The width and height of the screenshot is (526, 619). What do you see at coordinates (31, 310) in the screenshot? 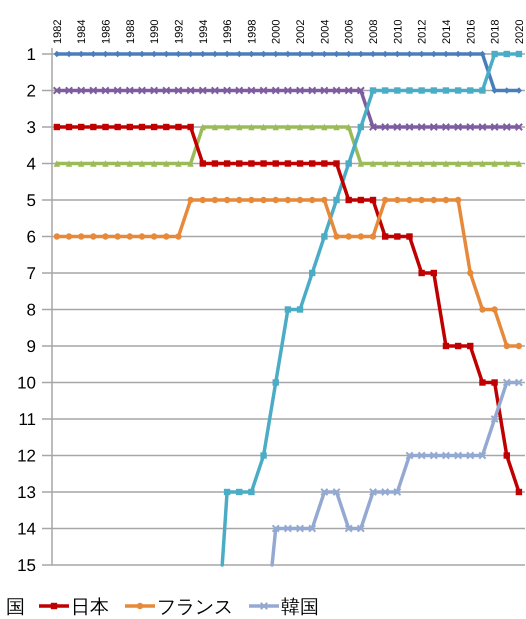
I see `y-tick-label: 8` at bounding box center [31, 310].